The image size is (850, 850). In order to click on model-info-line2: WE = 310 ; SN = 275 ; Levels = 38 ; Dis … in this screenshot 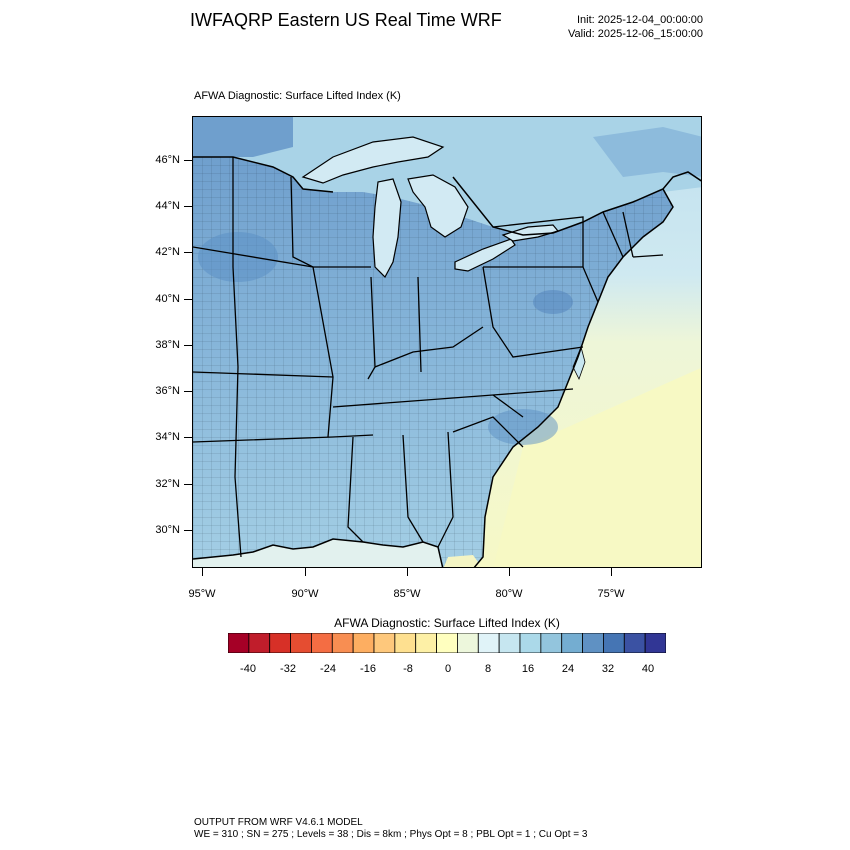, I will do `click(391, 834)`.